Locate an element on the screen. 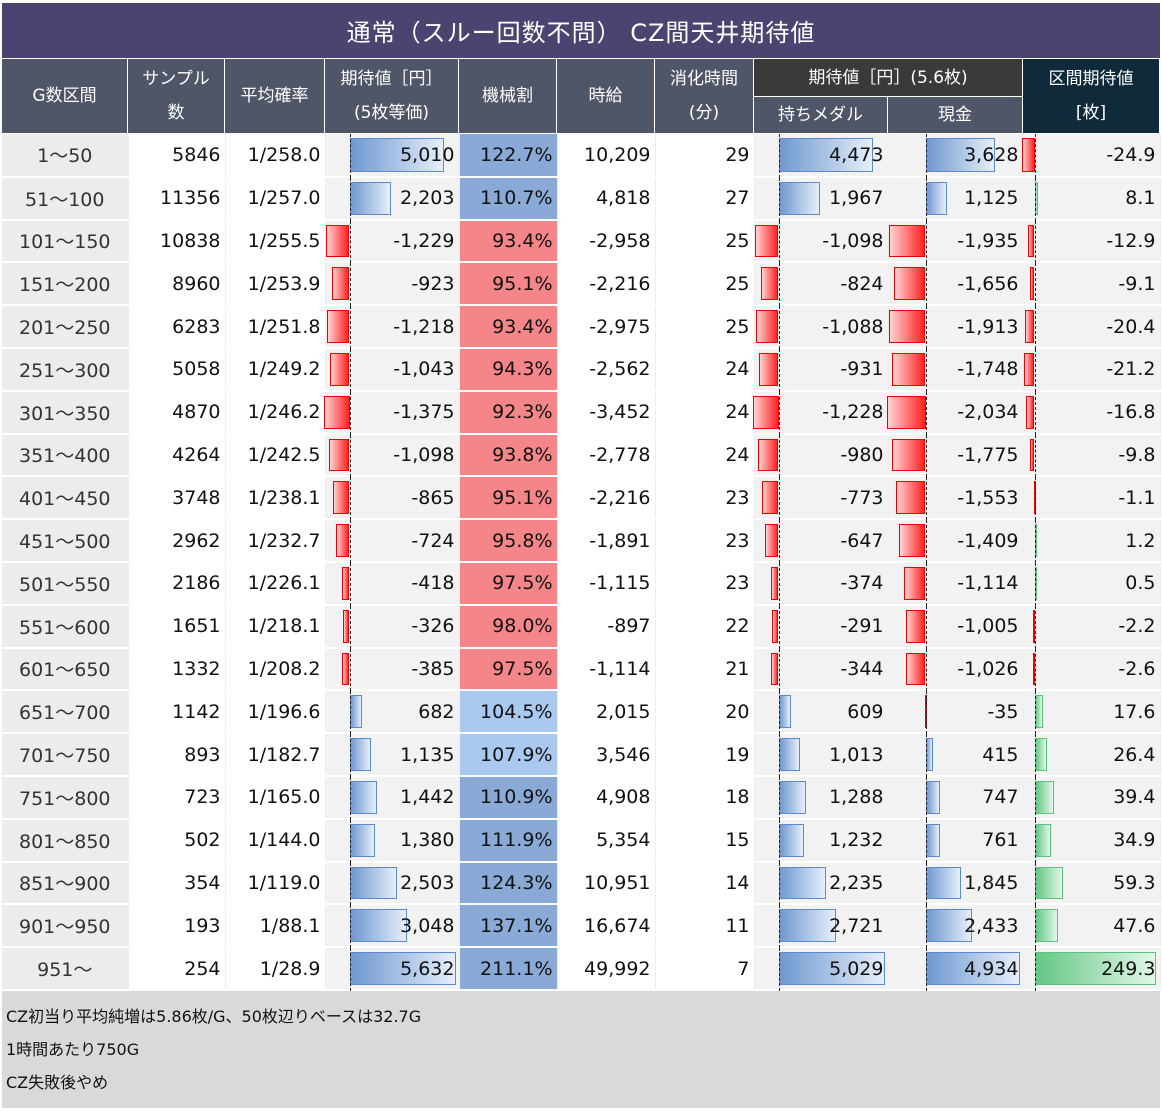  cell-value: -385 is located at coordinates (433, 668).